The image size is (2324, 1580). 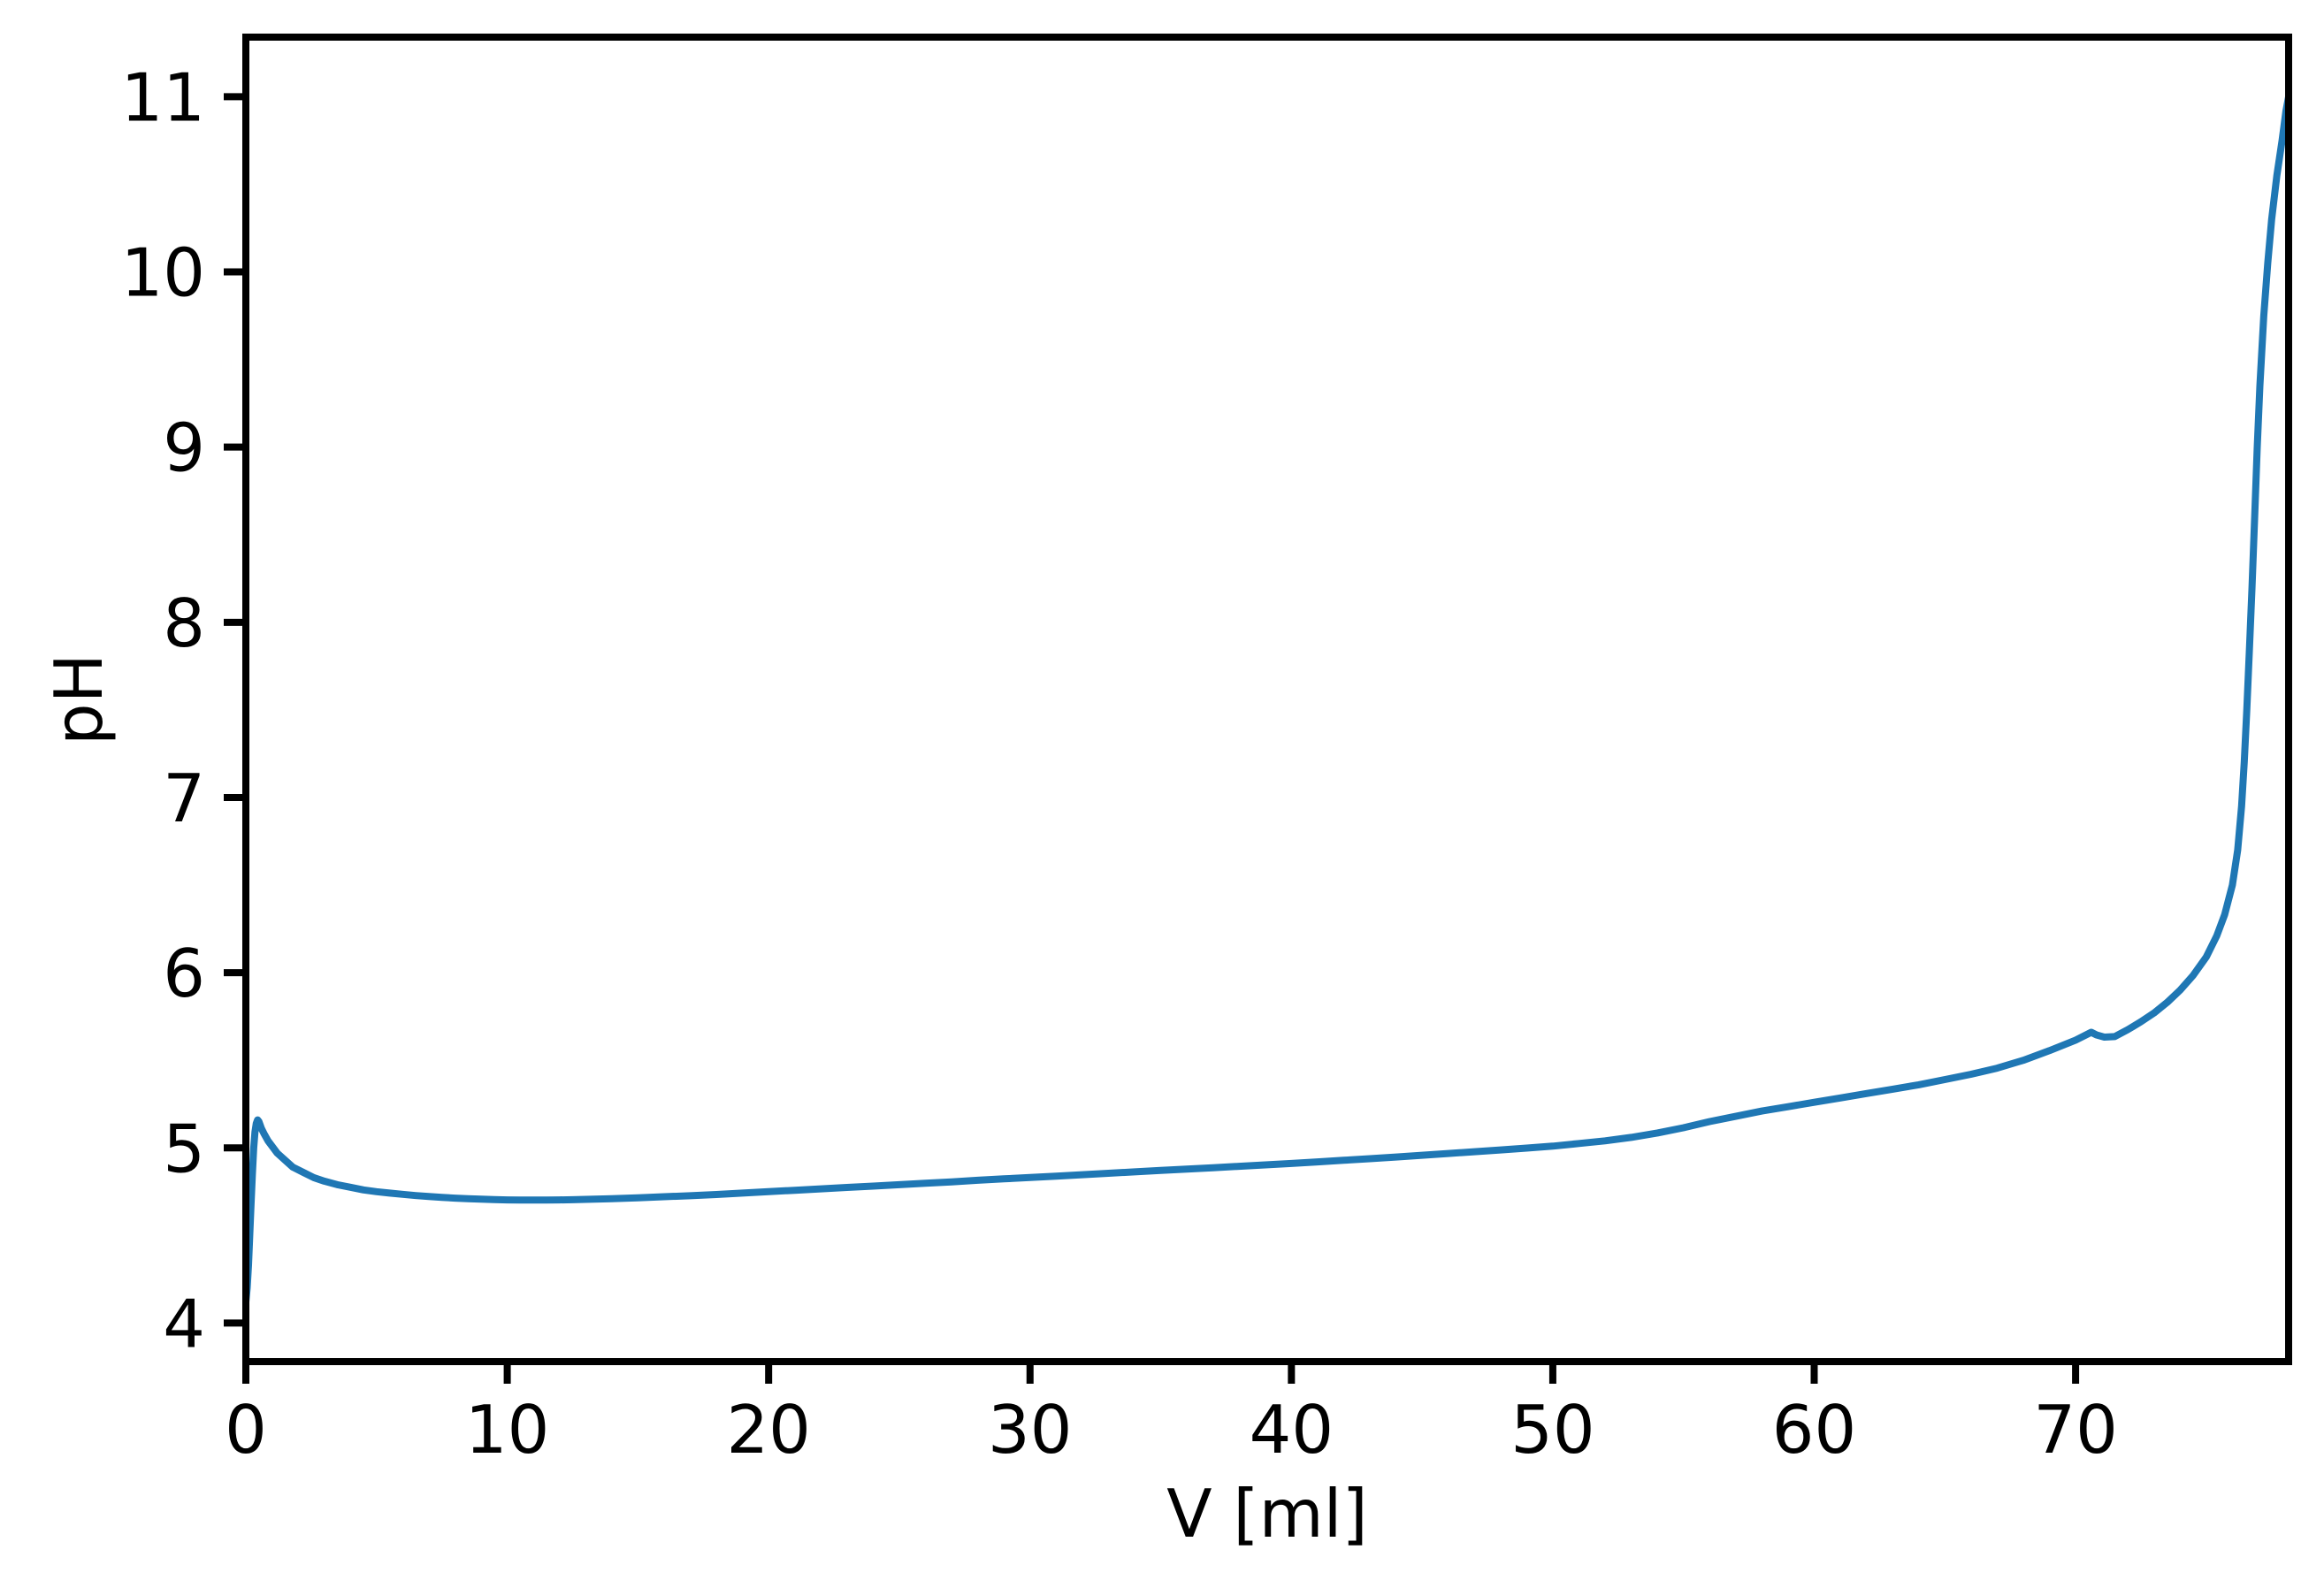 I want to click on y-axis-ticks: 4 5 6 7 8 9 10 11, so click(x=183, y=710).